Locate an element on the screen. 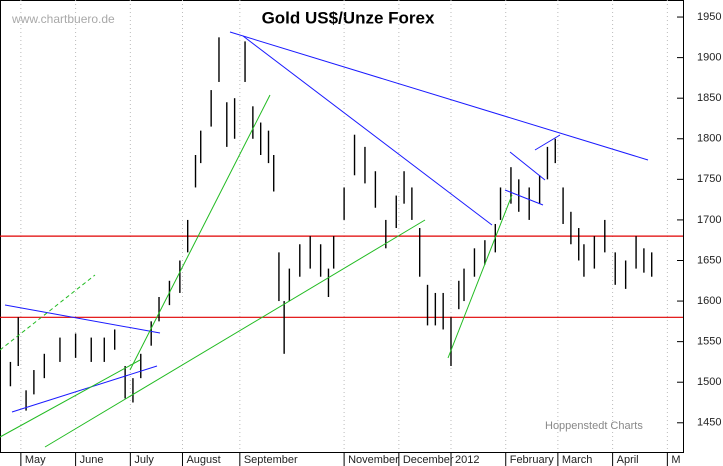  x-tick-label: December is located at coordinates (428, 460).